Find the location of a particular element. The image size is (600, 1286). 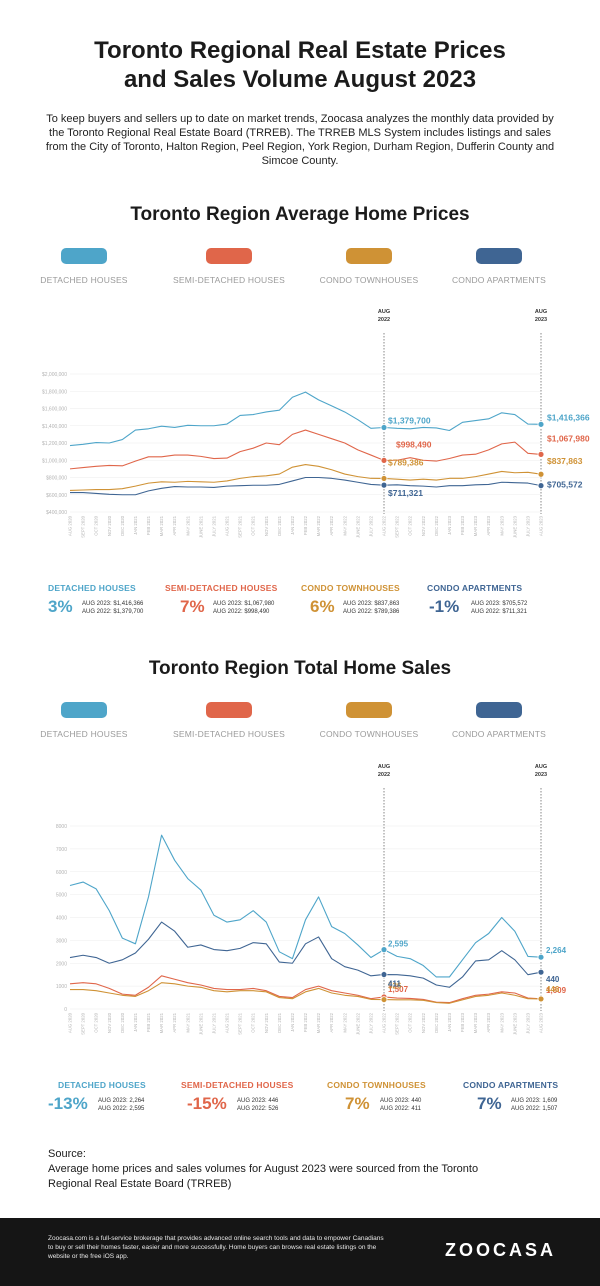

x-tick-label: FEB 2021 is located at coordinates (148, 525).